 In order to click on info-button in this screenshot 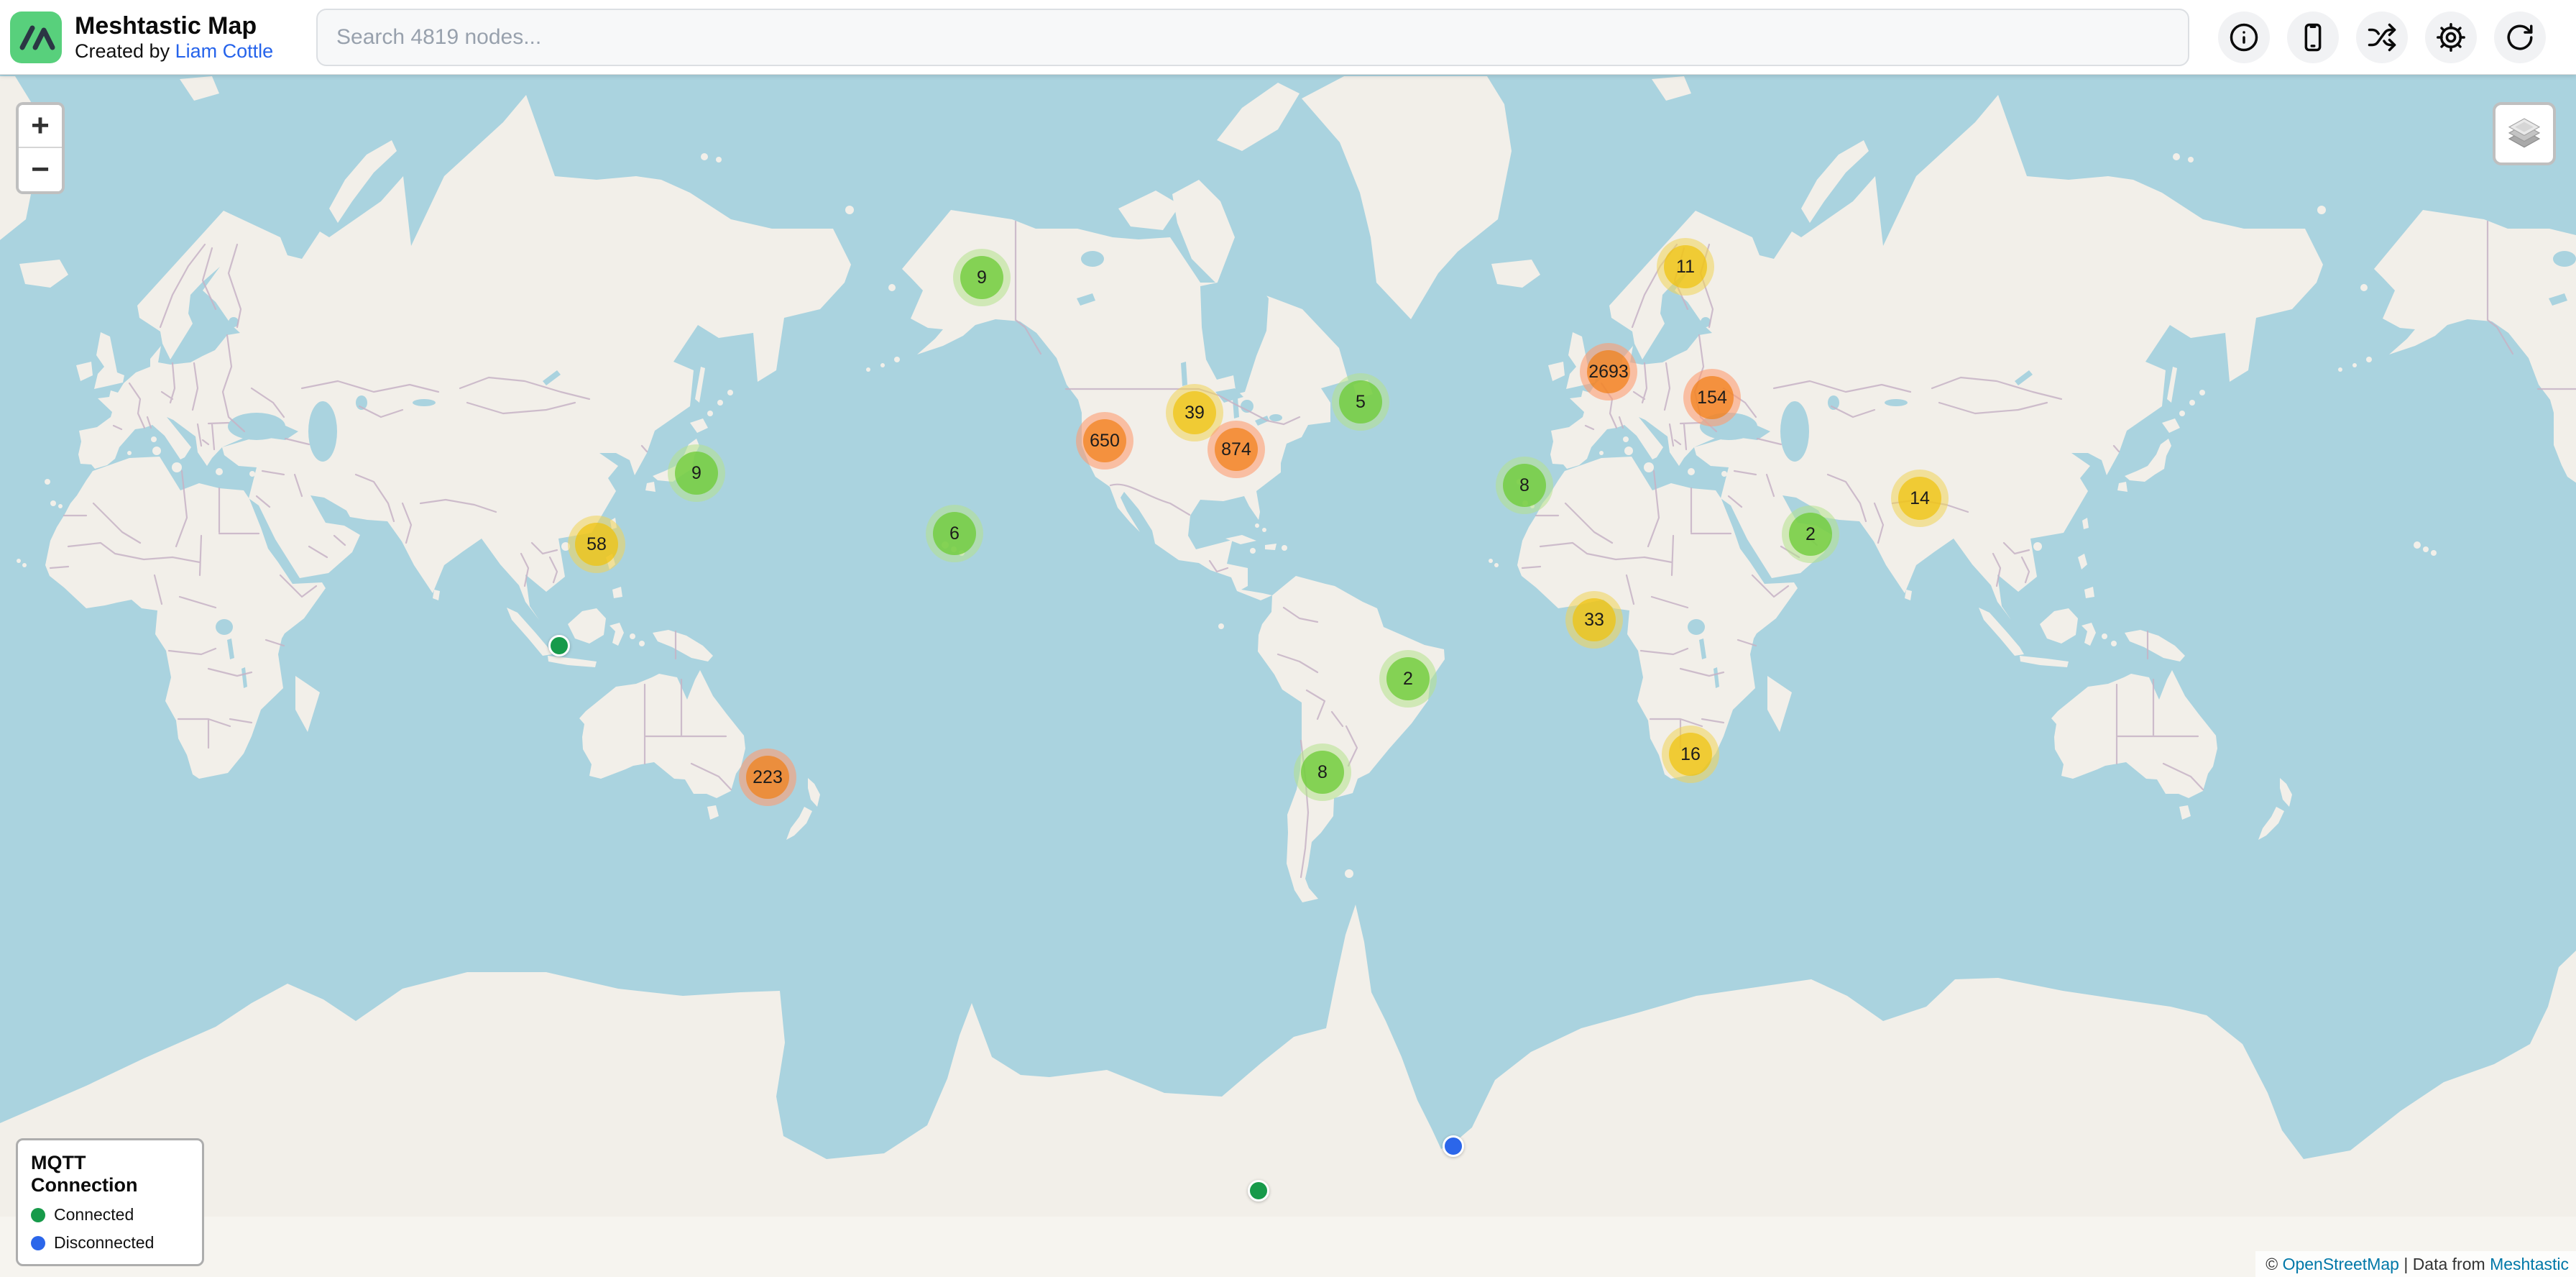, I will do `click(2244, 37)`.